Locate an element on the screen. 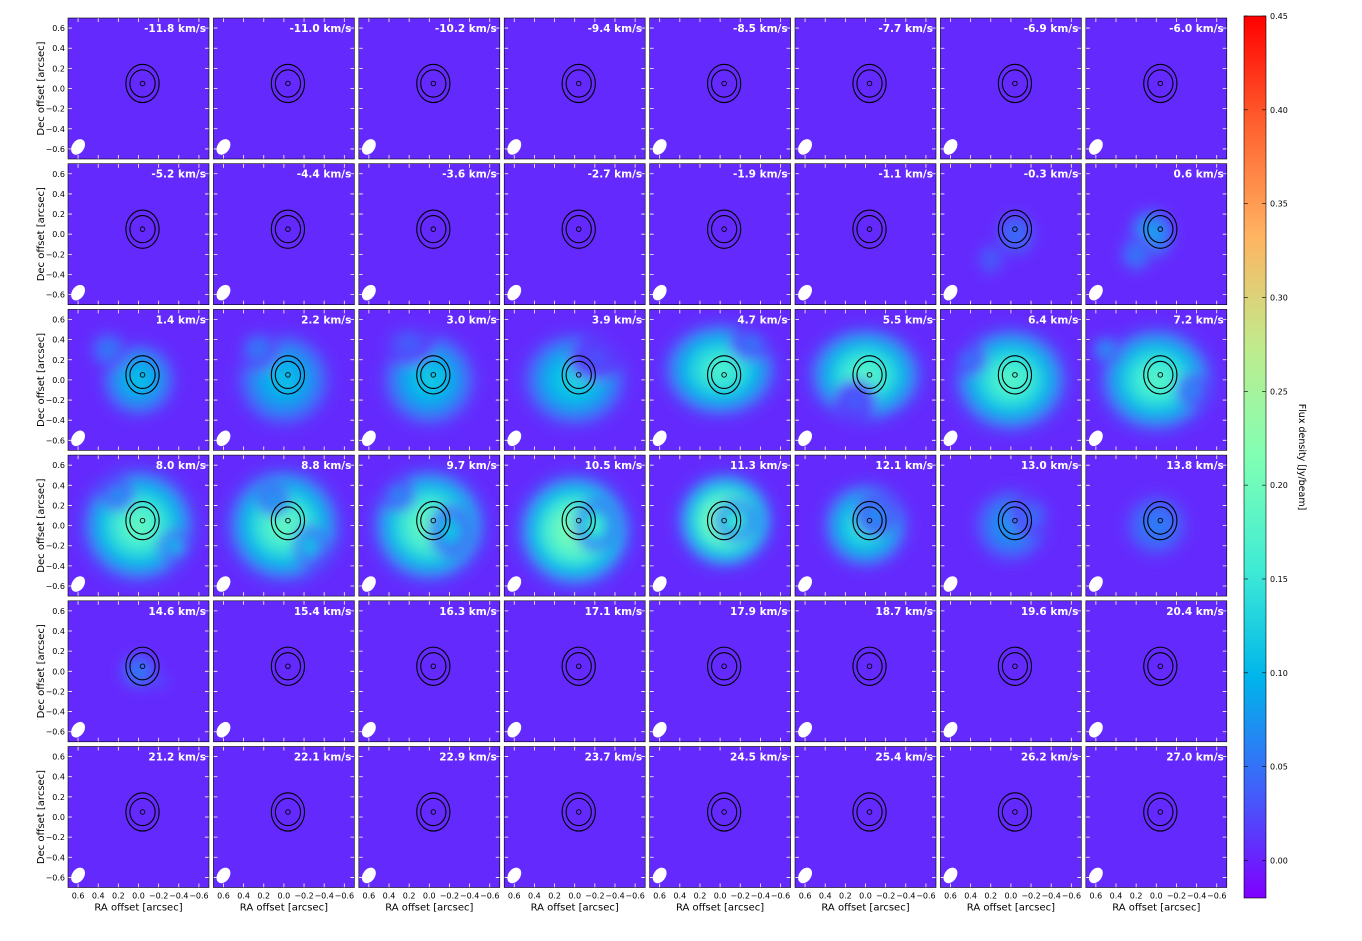 The image size is (1362, 941). channel-panel: -10.2 km/s is located at coordinates (429, 88).